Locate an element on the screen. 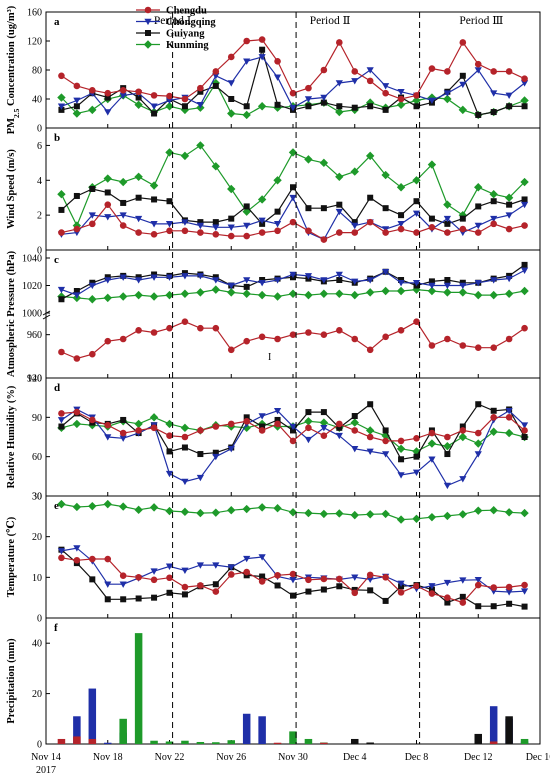  y-tick-label: 160 is located at coordinates (34, 13).